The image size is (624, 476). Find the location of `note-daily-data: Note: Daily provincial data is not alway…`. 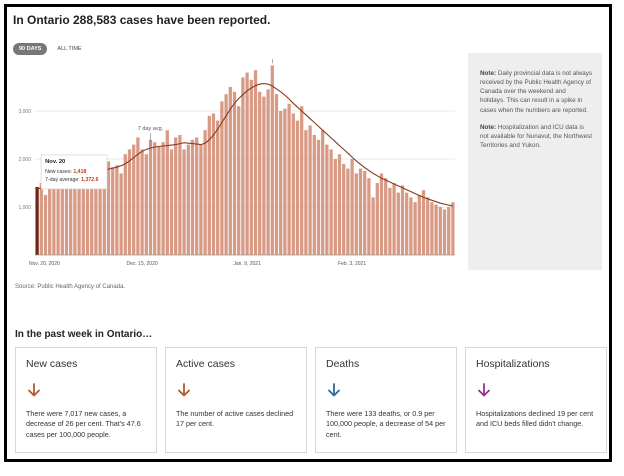

note-daily-data: Note: Daily provincial data is not alway… is located at coordinates (536, 92).